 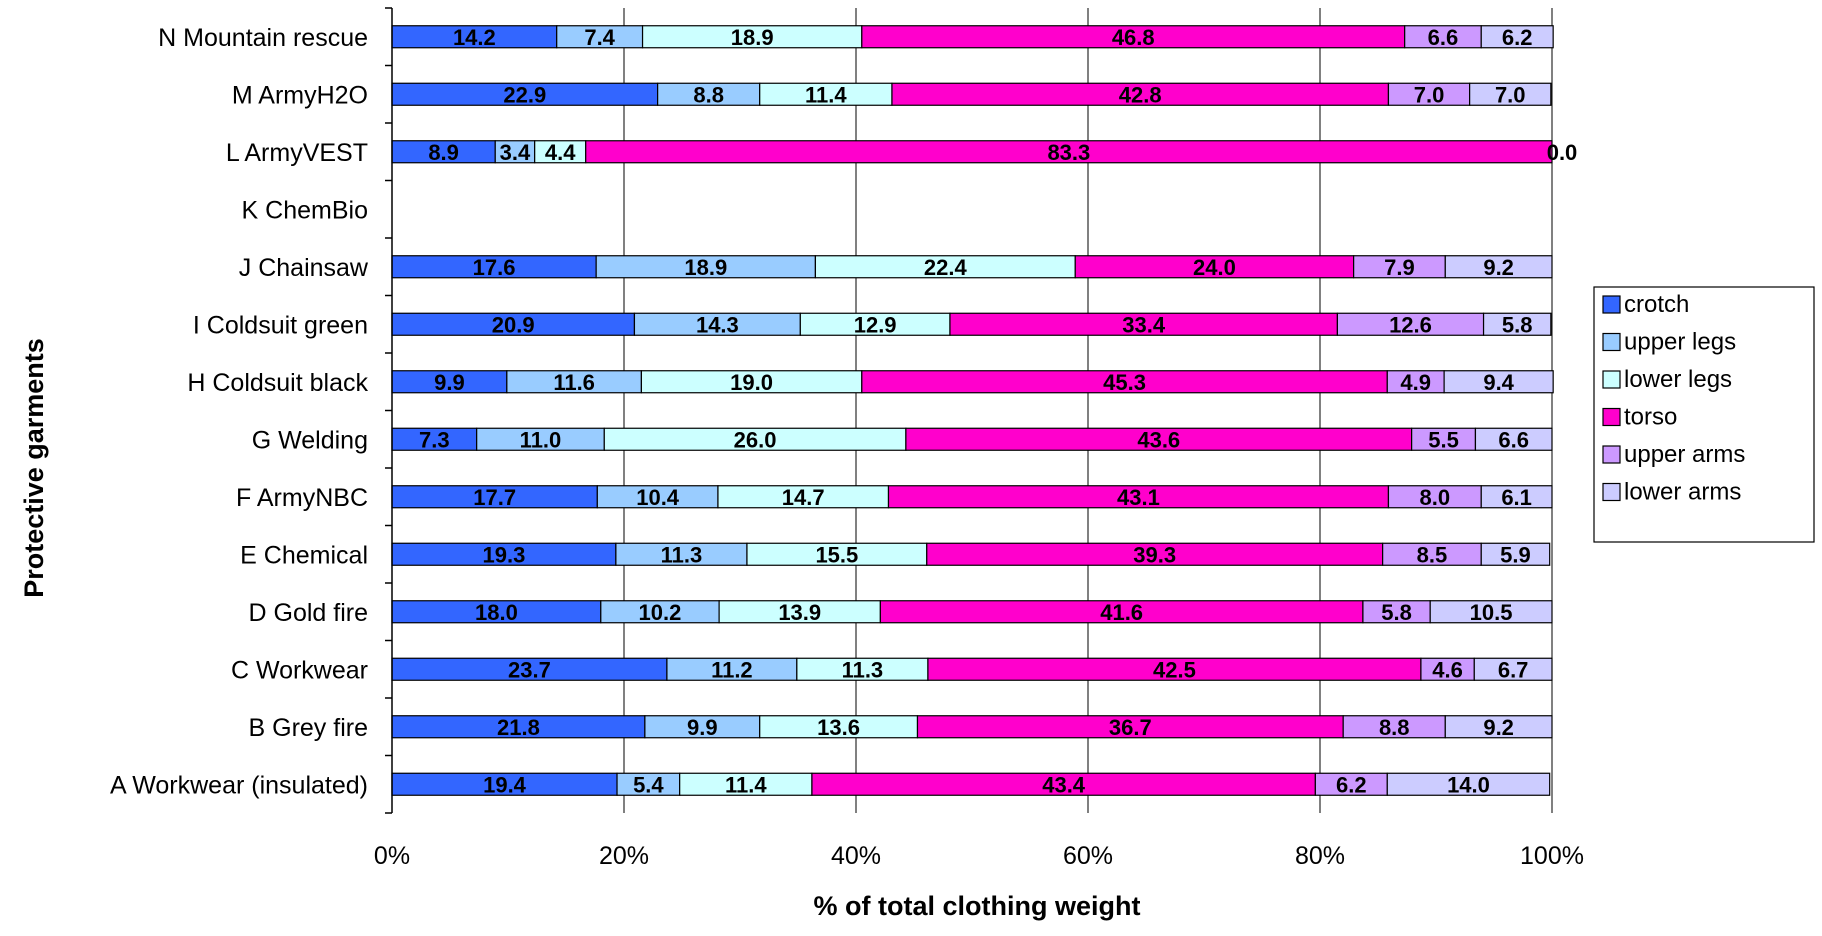 What do you see at coordinates (504, 554) in the screenshot?
I see `data-label: 19.3` at bounding box center [504, 554].